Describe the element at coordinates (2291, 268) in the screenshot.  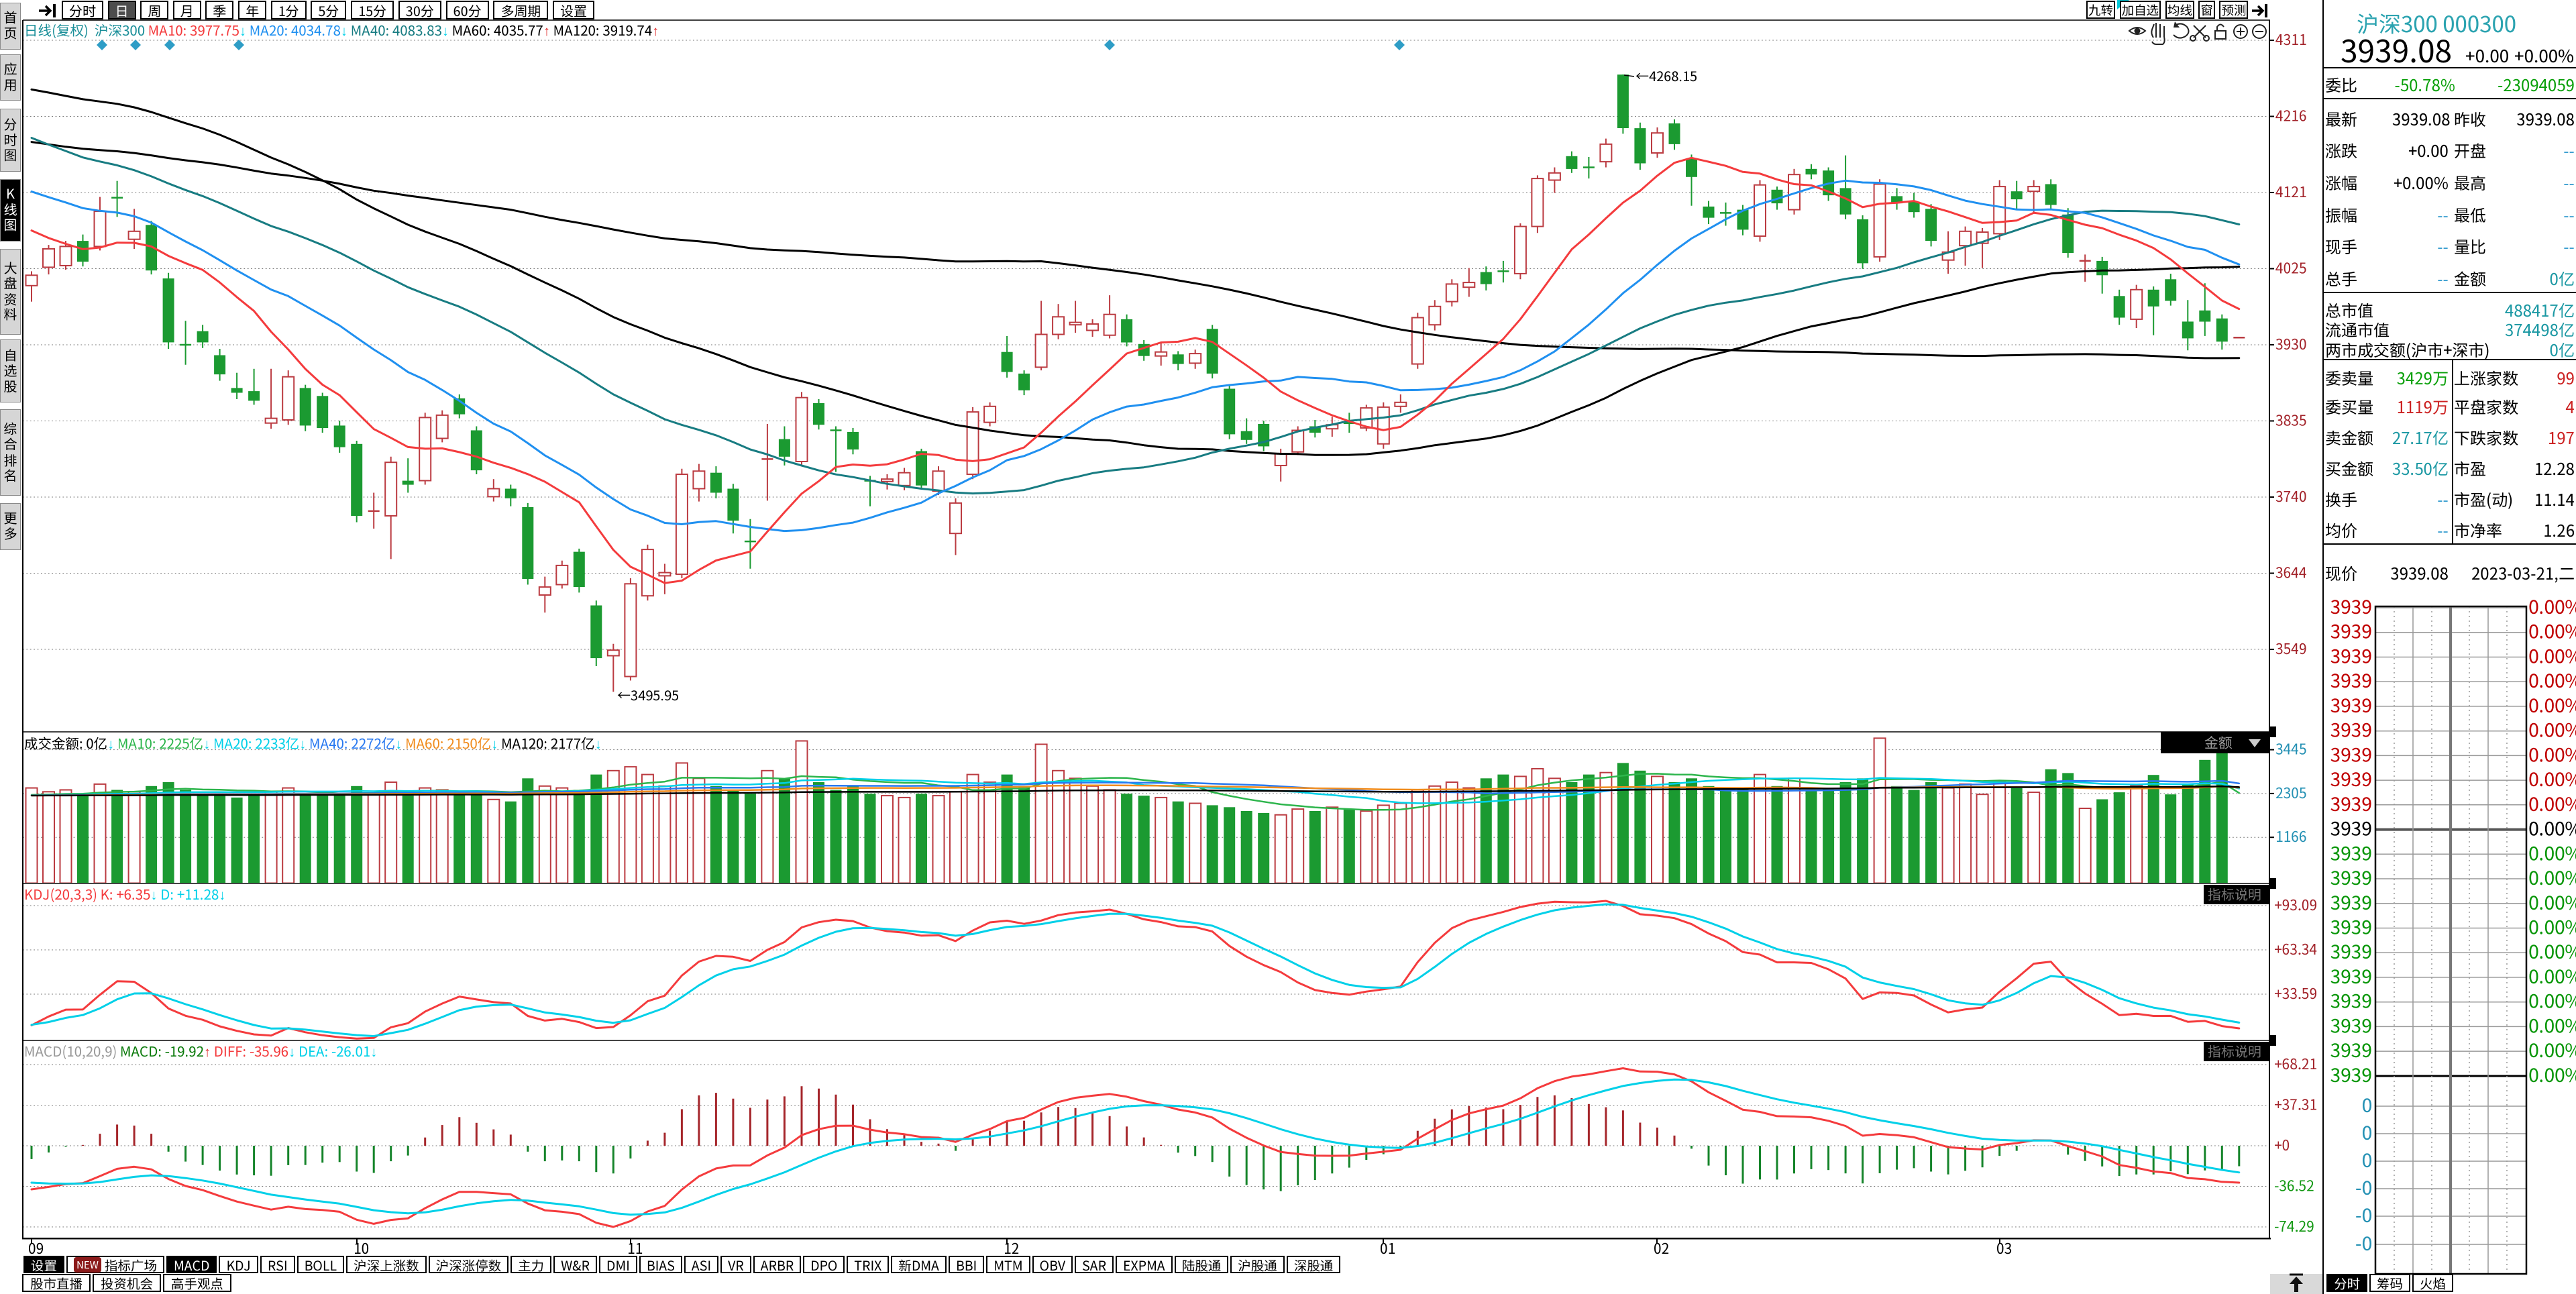
I see `svg-text: 4025` at that location.